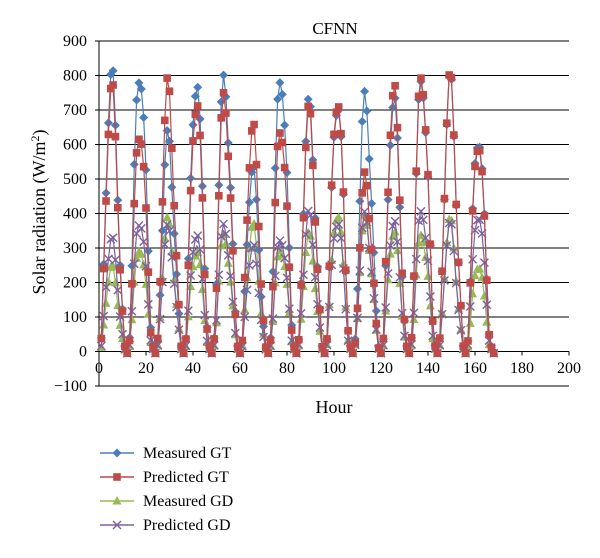 The height and width of the screenshot is (558, 600). Describe the element at coordinates (70, 386) in the screenshot. I see `y-tick-label: −100` at that location.